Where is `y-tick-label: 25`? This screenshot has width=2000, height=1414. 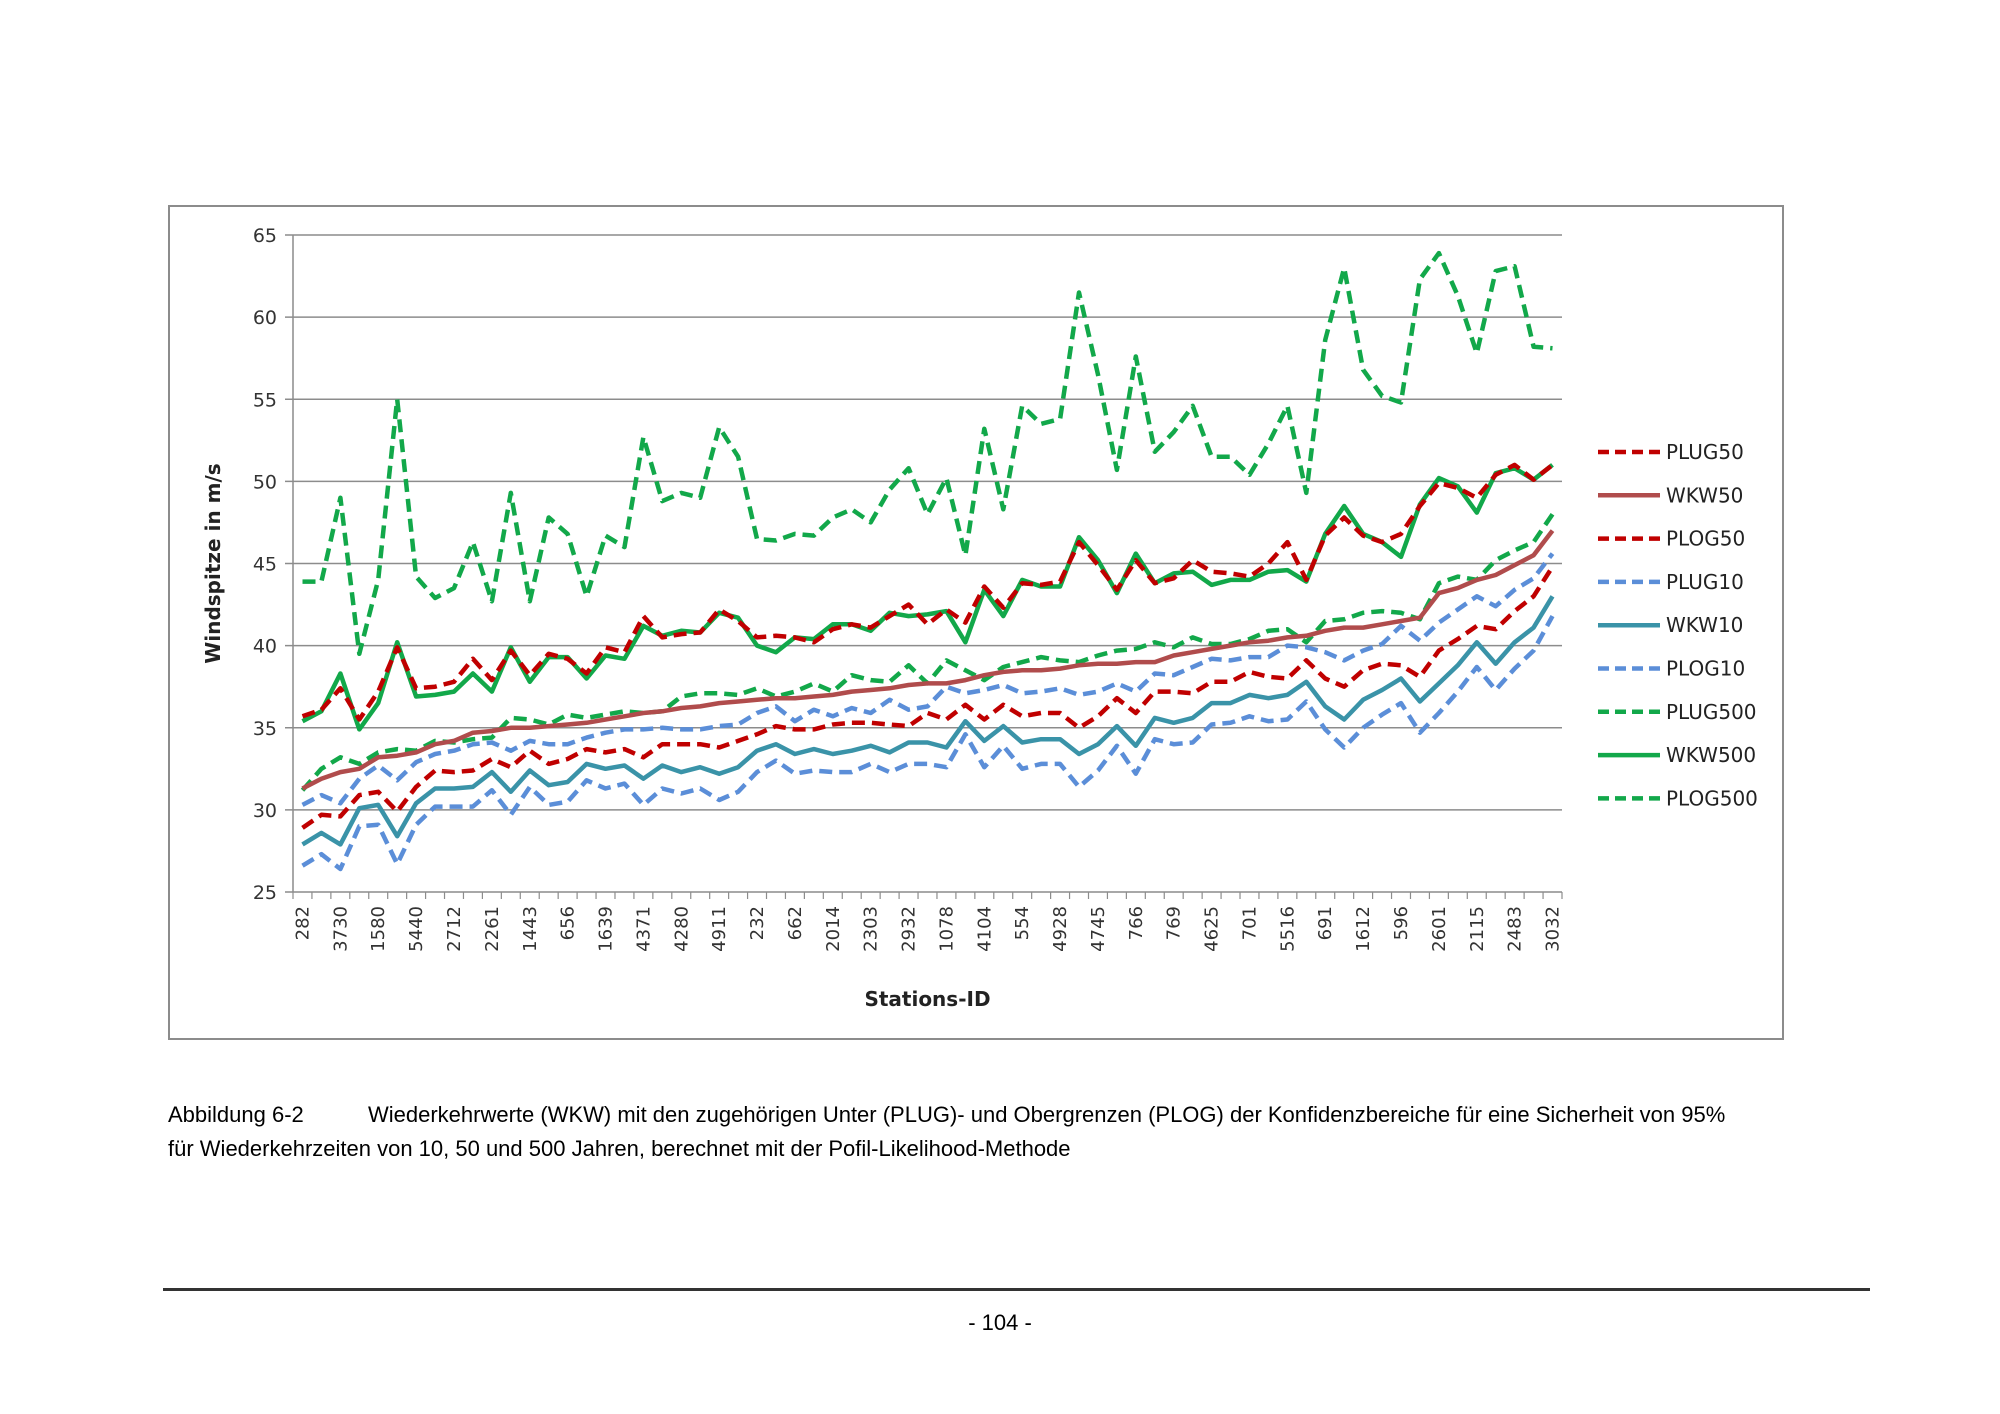
y-tick-label: 25 is located at coordinates (265, 893).